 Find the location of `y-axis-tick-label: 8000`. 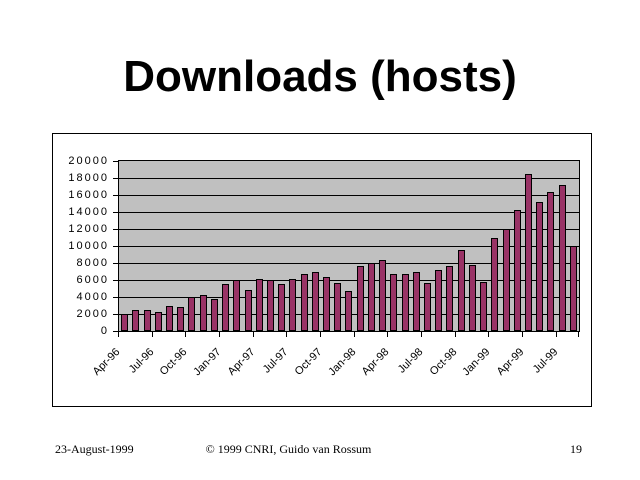

y-axis-tick-label: 8000 is located at coordinates (92, 262).